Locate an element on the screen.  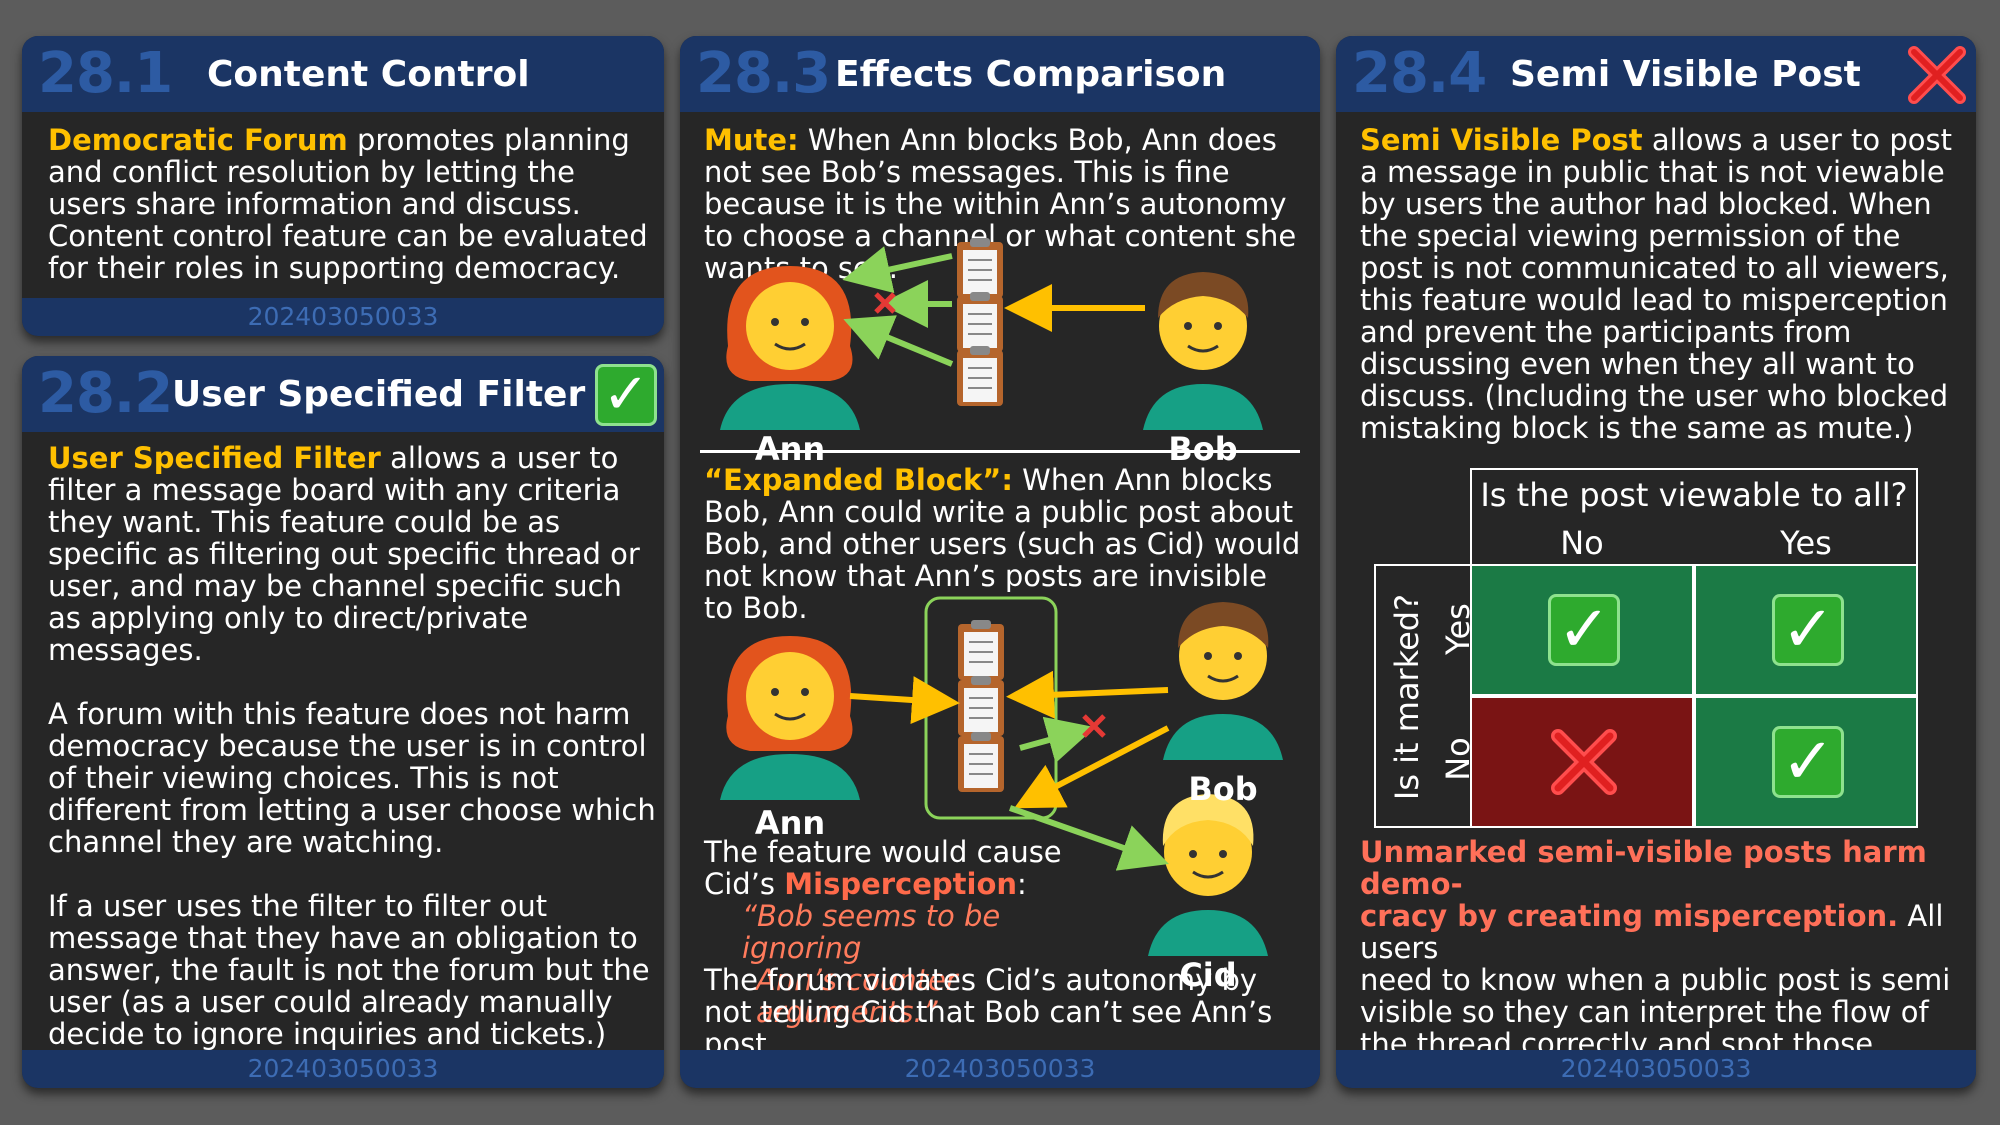
card-header: 28.3 Effects Comparison is located at coordinates (1000, 74).